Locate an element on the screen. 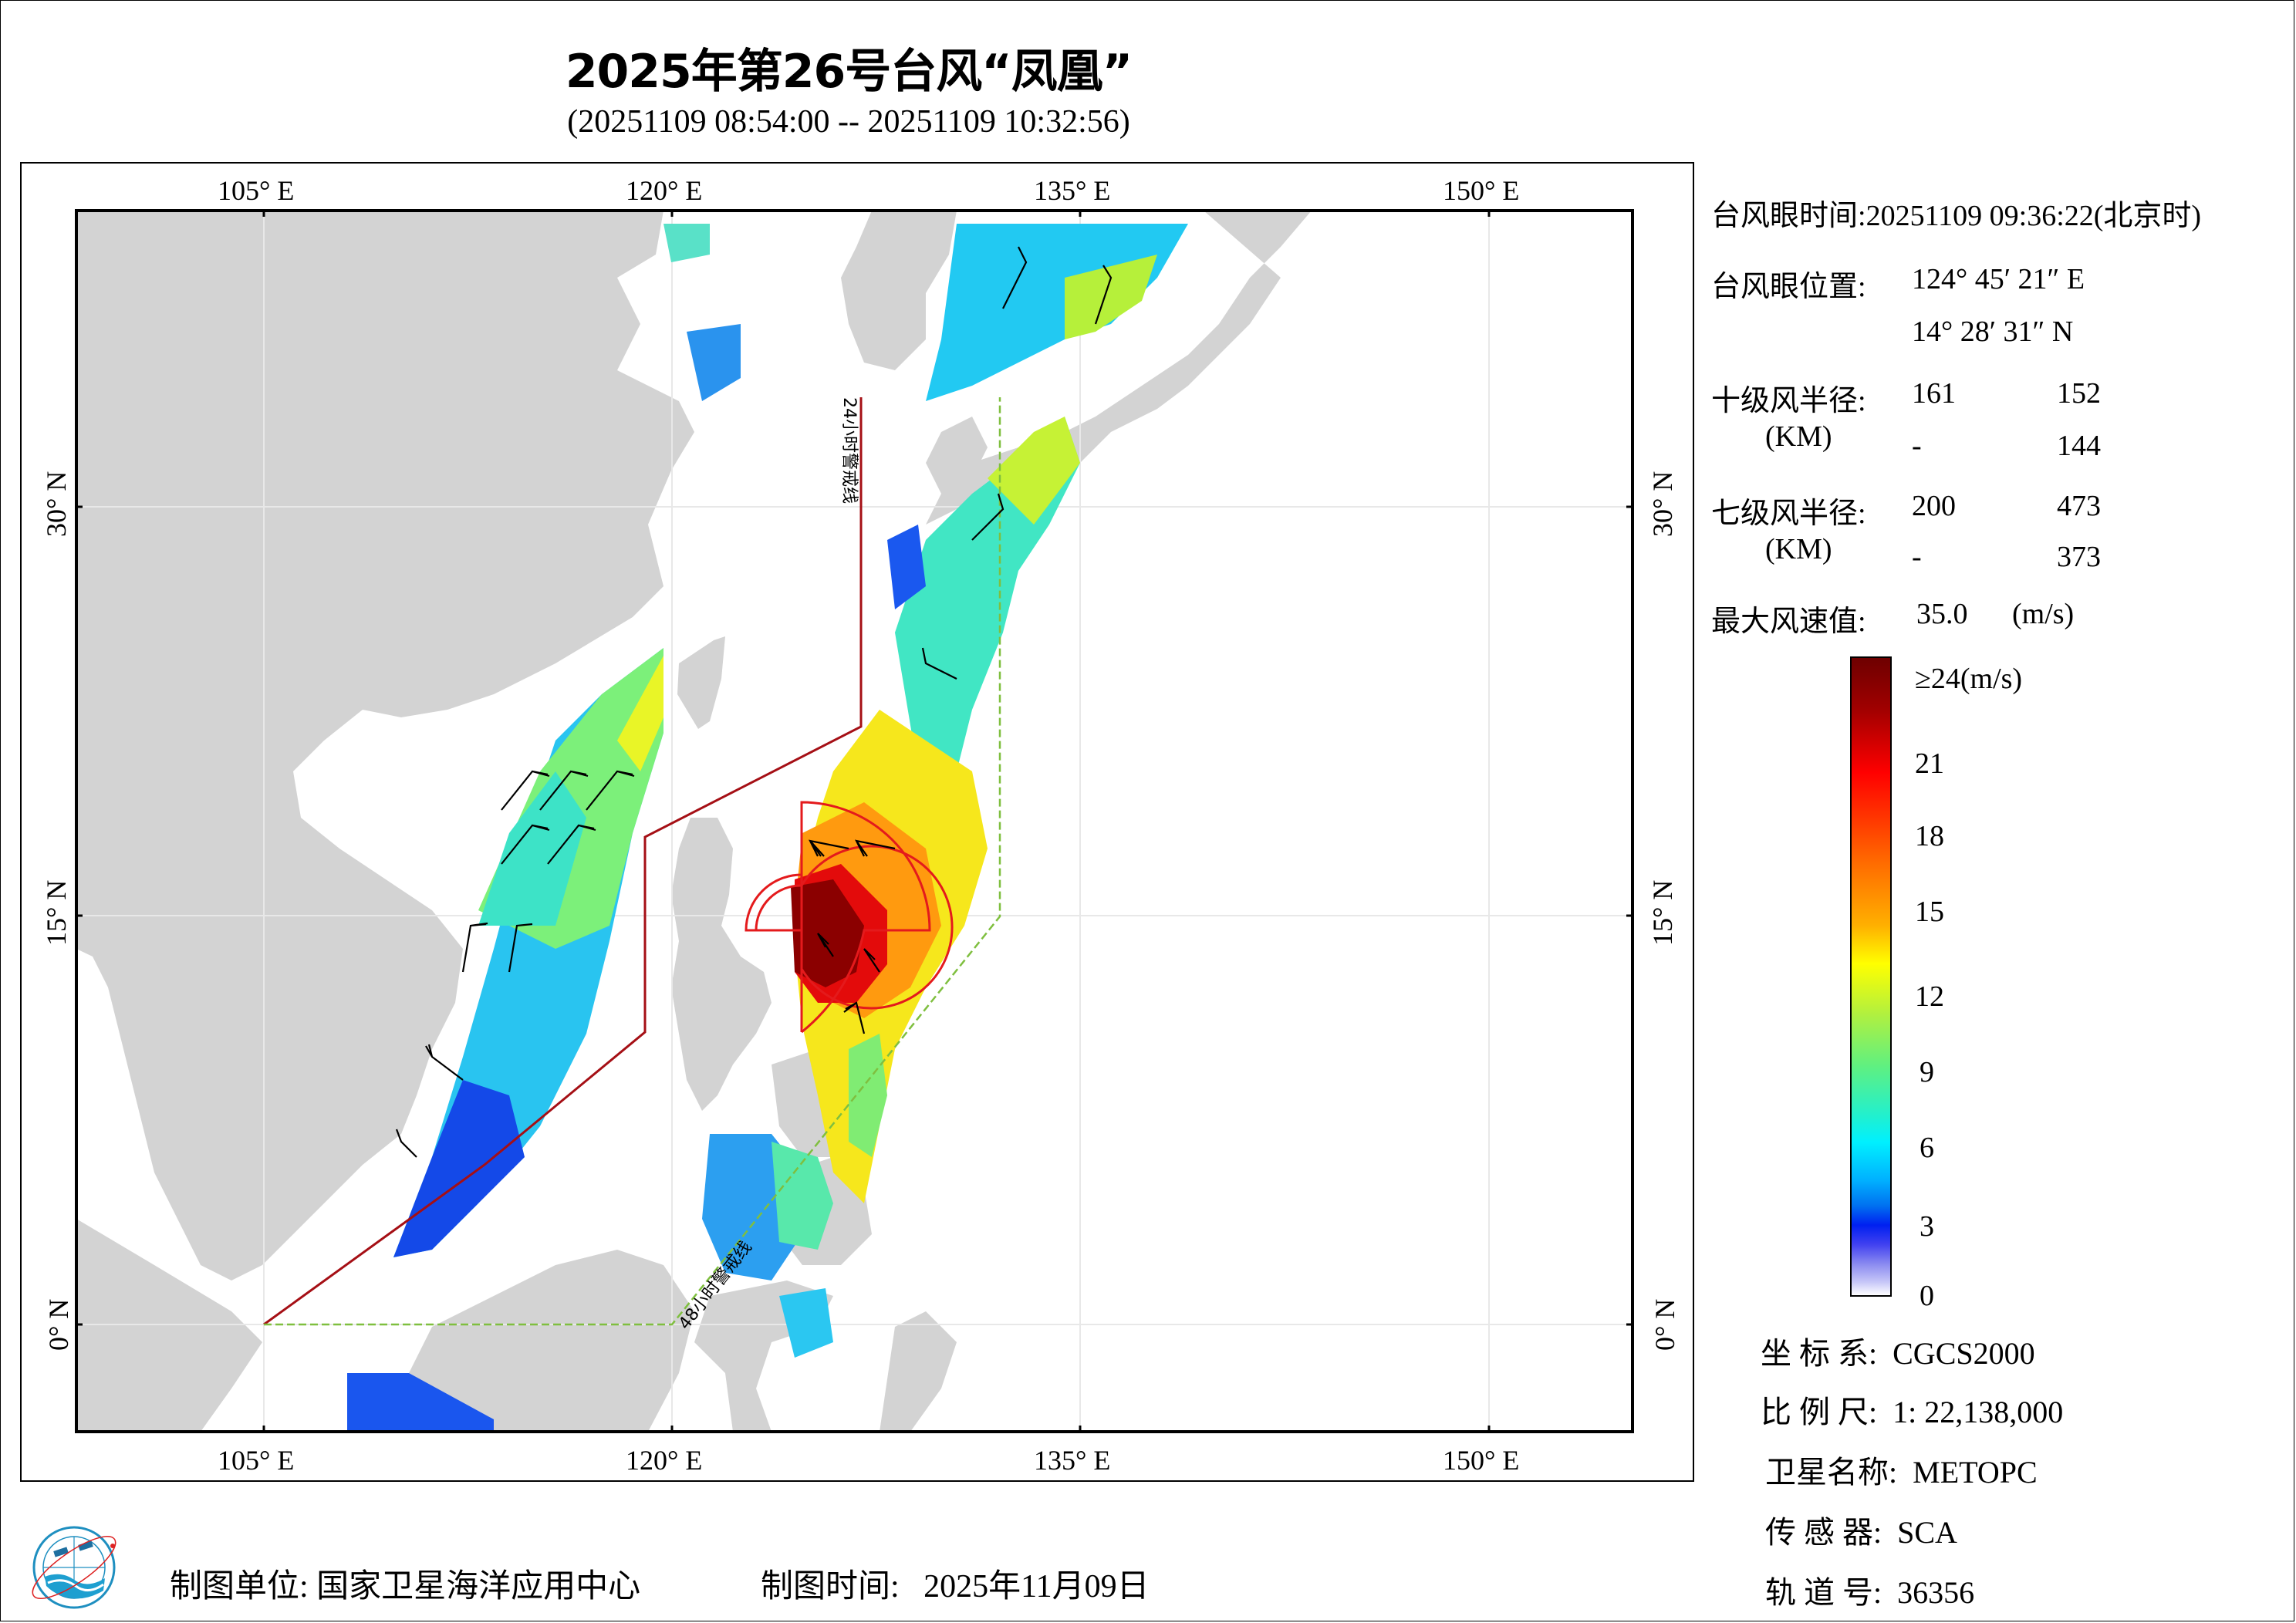 This screenshot has height=1623, width=2296. max-wind-unit: (m/s) is located at coordinates (2043, 614).